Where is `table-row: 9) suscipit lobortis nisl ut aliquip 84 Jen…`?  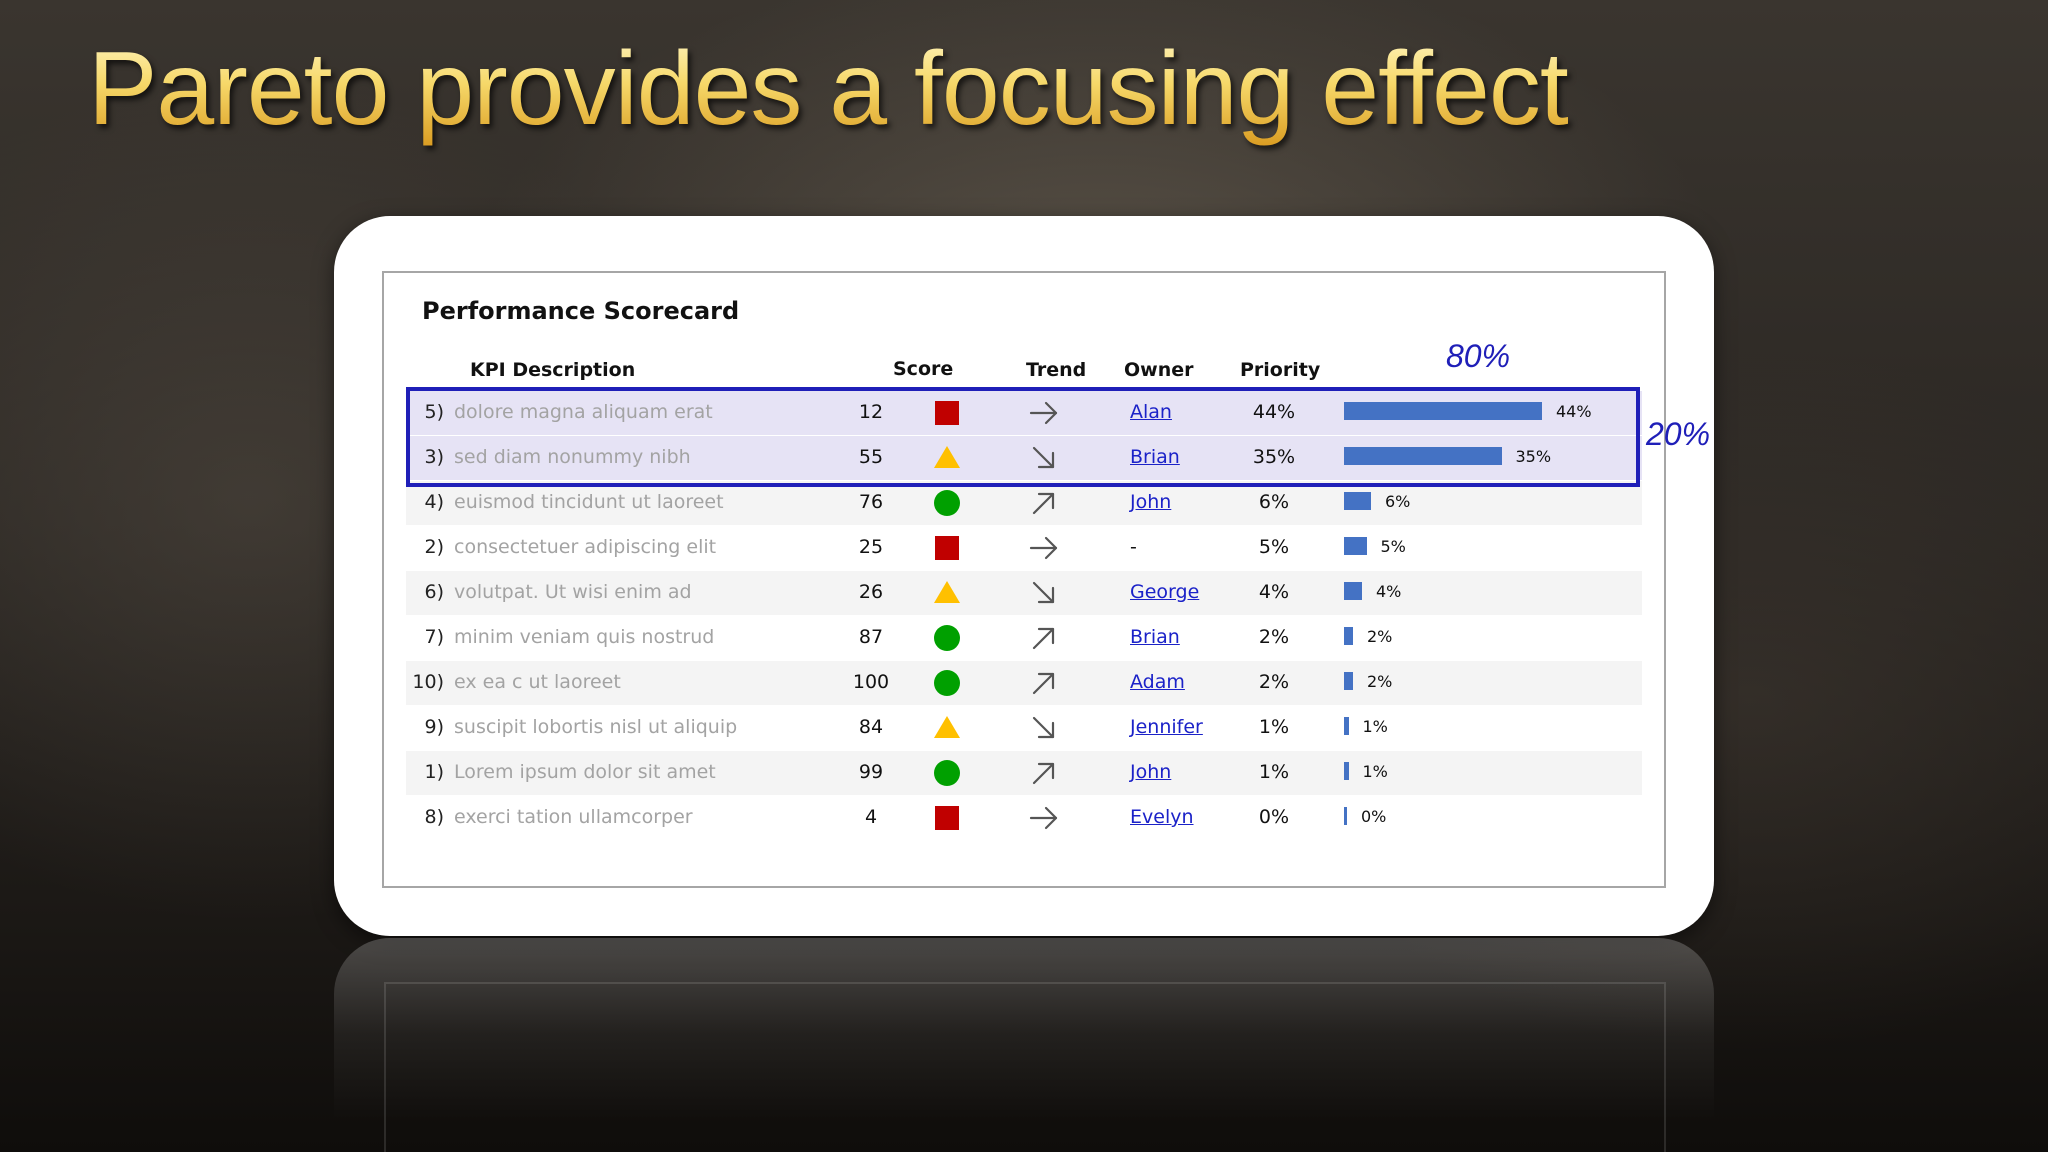
table-row: 9) suscipit lobortis nisl ut aliquip 84 Jen… is located at coordinates (1024, 728).